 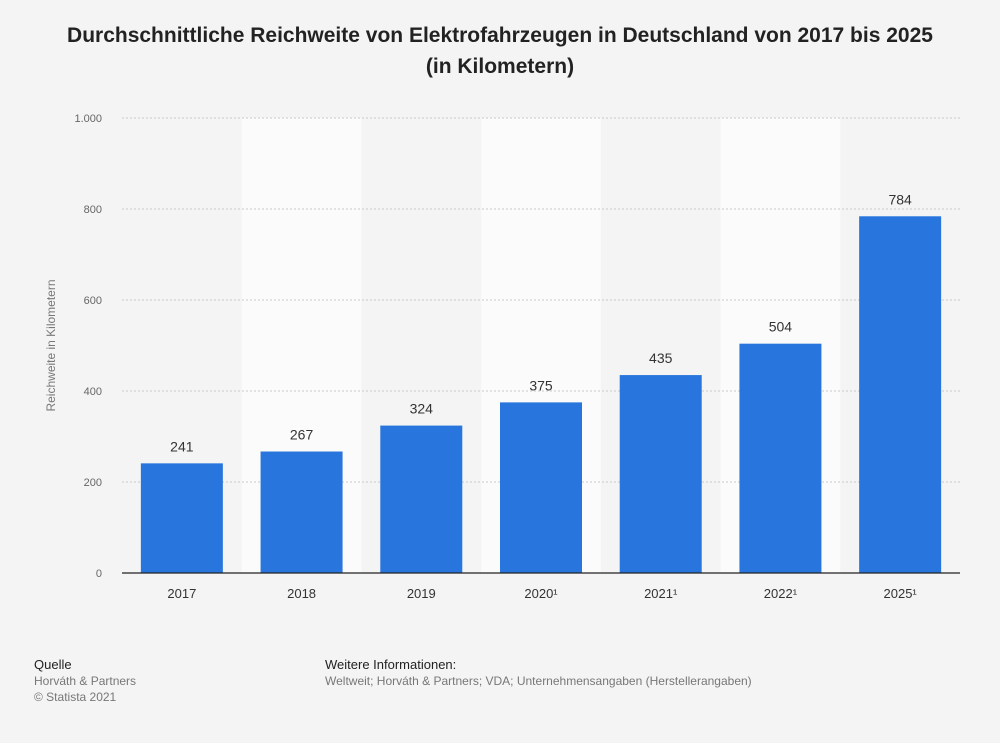 I want to click on x-tick-label: 2017, so click(x=181, y=593).